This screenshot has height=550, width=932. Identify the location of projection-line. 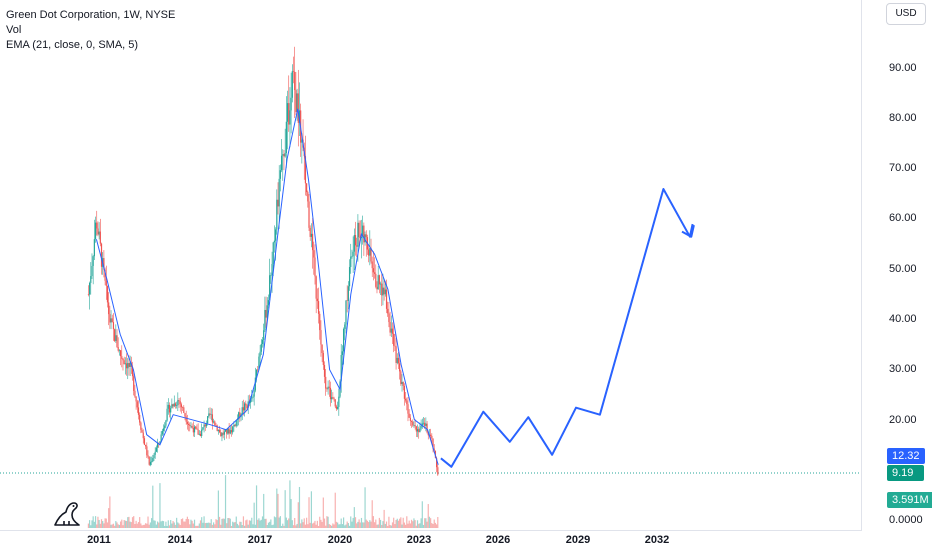
(567, 328).